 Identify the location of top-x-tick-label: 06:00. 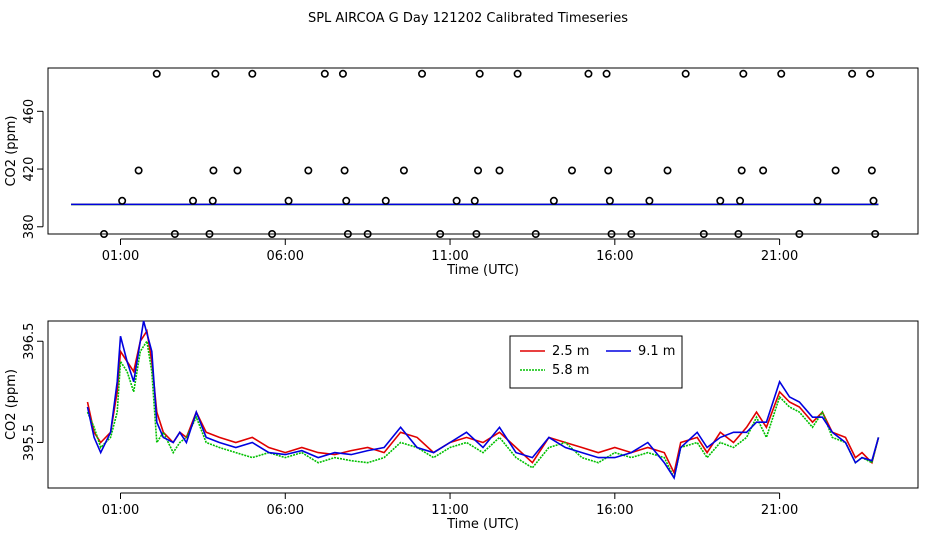
(285, 256).